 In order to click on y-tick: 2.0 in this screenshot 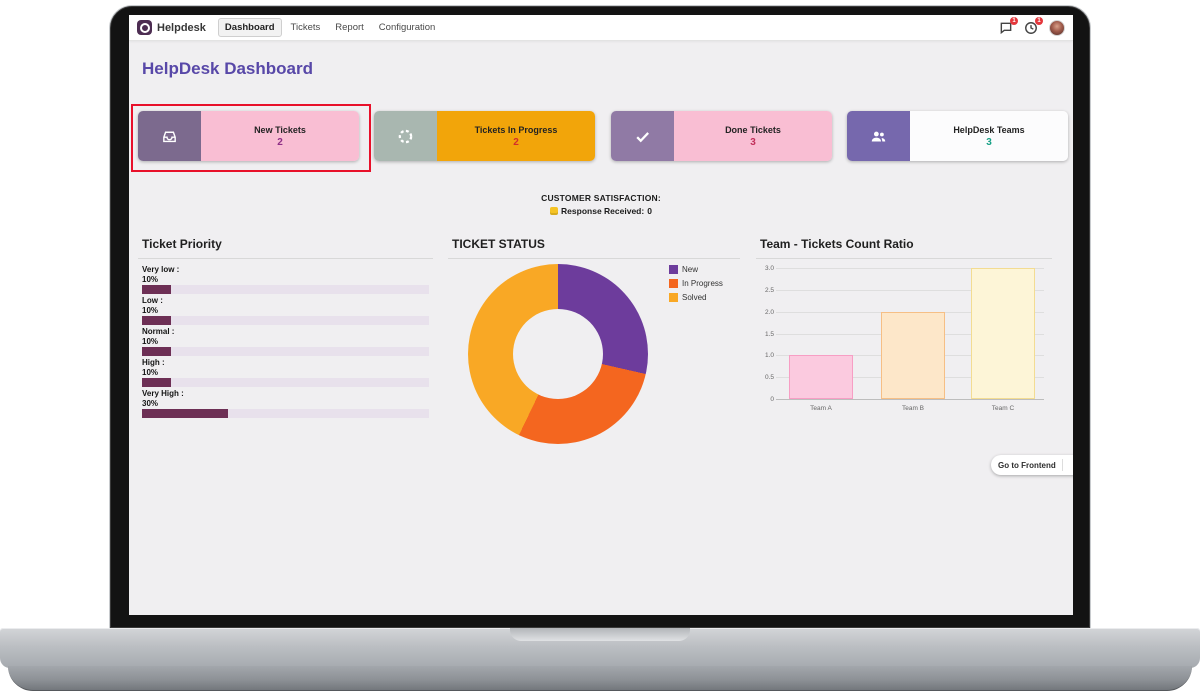, I will do `click(769, 312)`.